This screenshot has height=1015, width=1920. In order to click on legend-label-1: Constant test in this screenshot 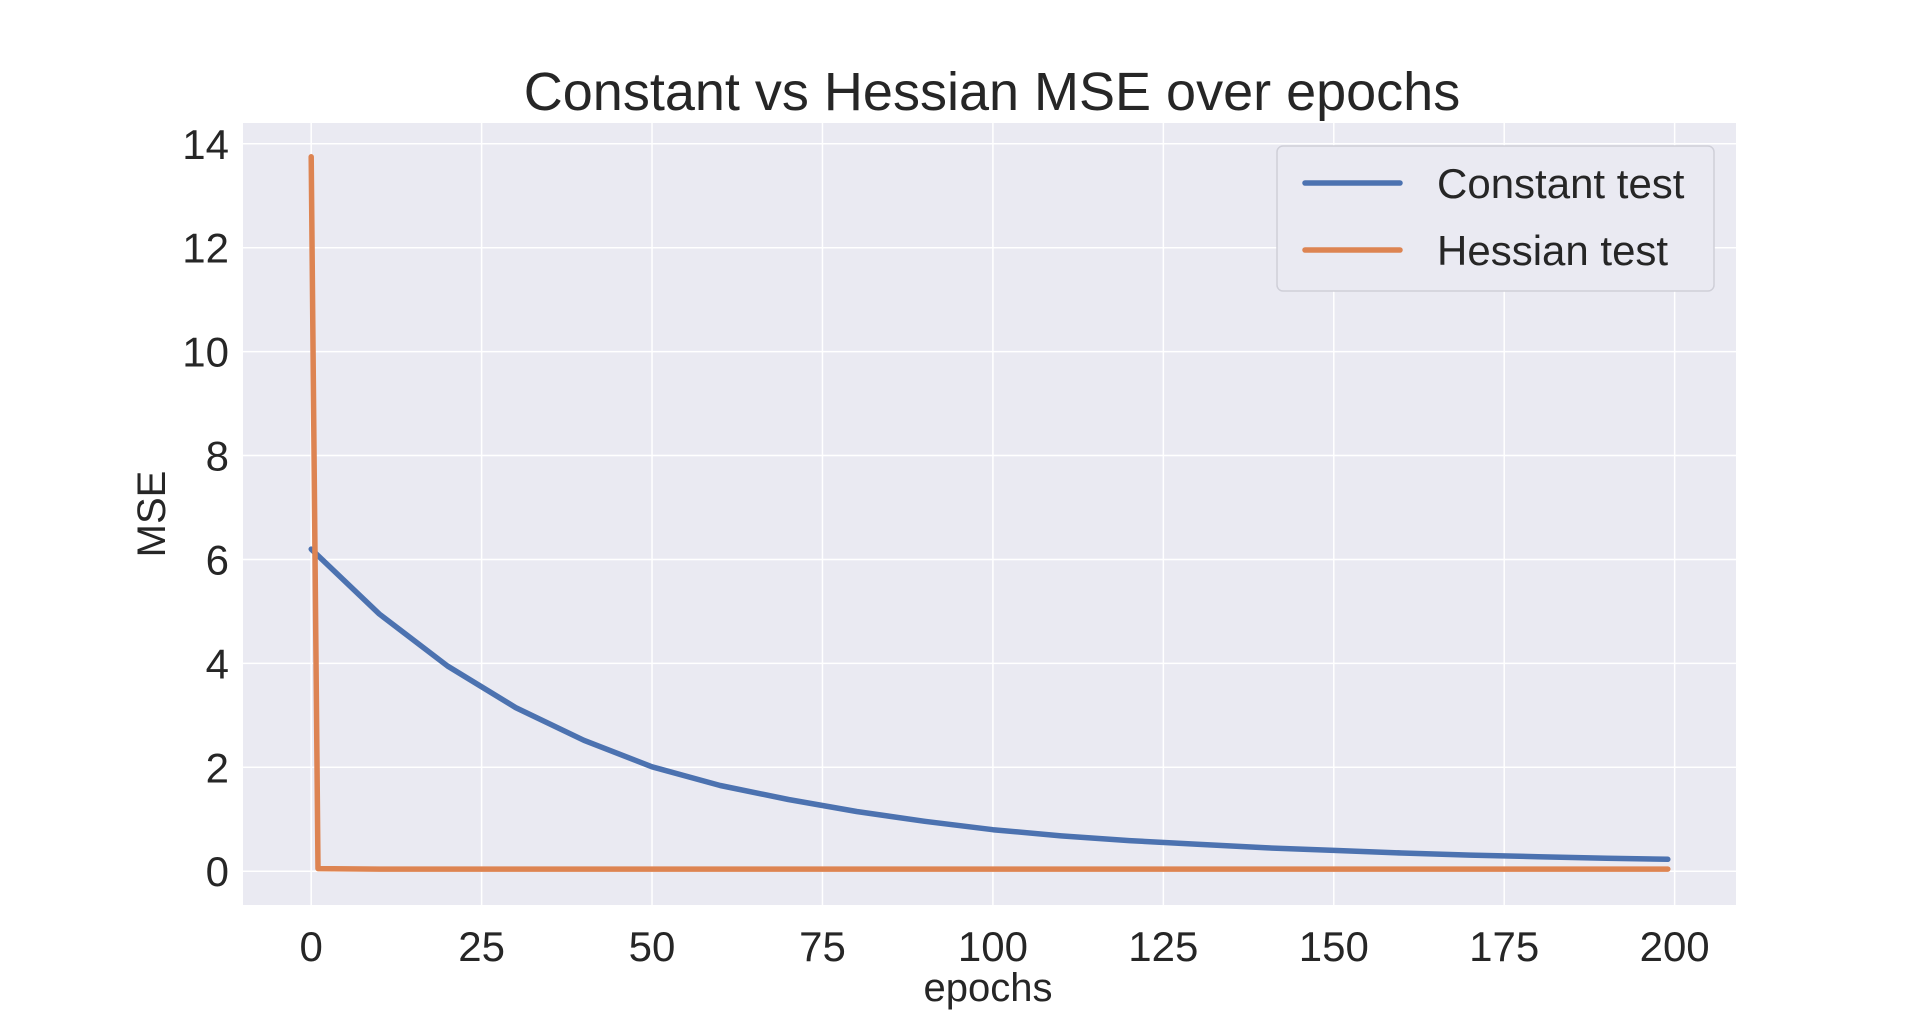, I will do `click(1561, 183)`.